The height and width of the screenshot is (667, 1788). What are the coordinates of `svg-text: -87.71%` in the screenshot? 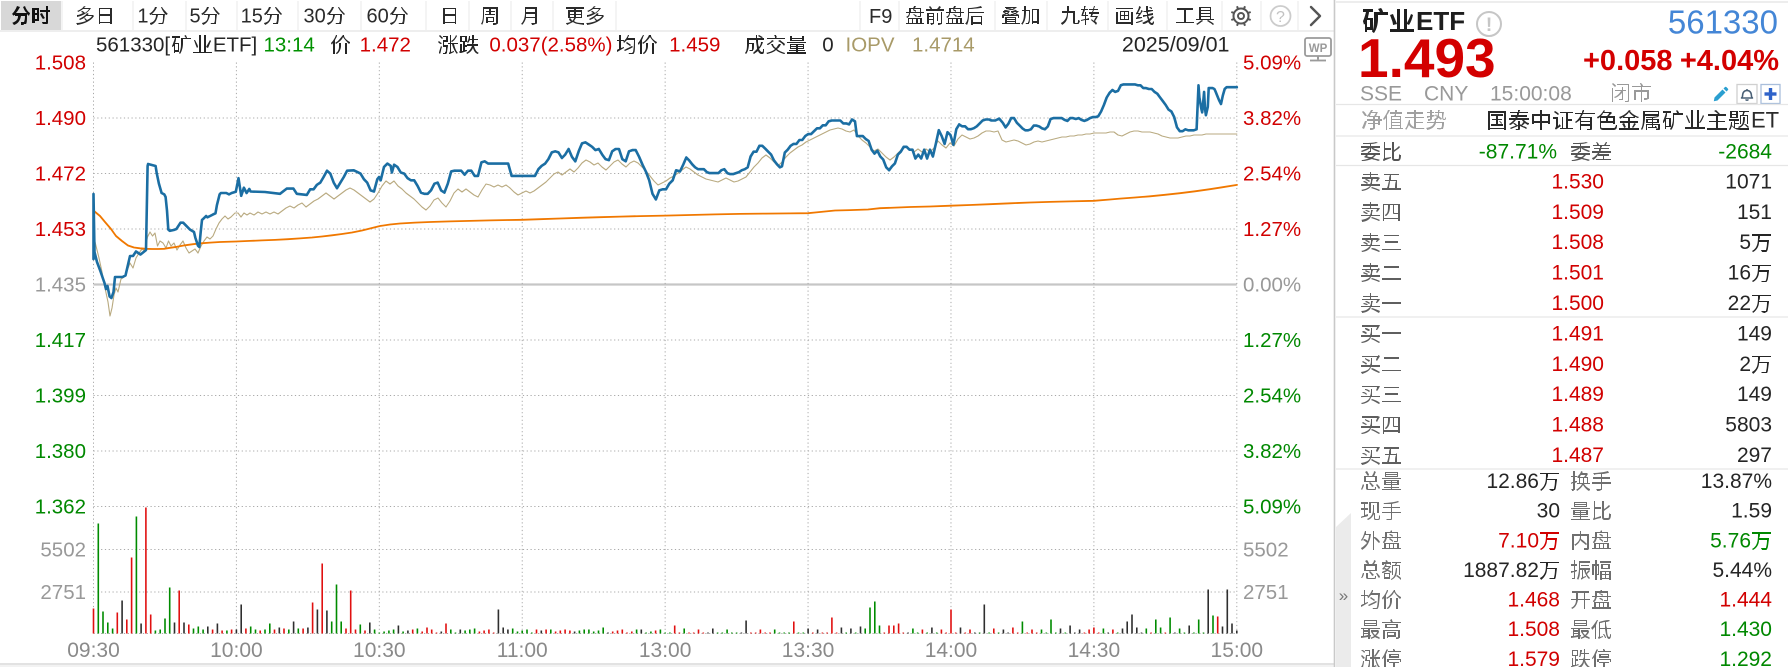 It's located at (1518, 152).